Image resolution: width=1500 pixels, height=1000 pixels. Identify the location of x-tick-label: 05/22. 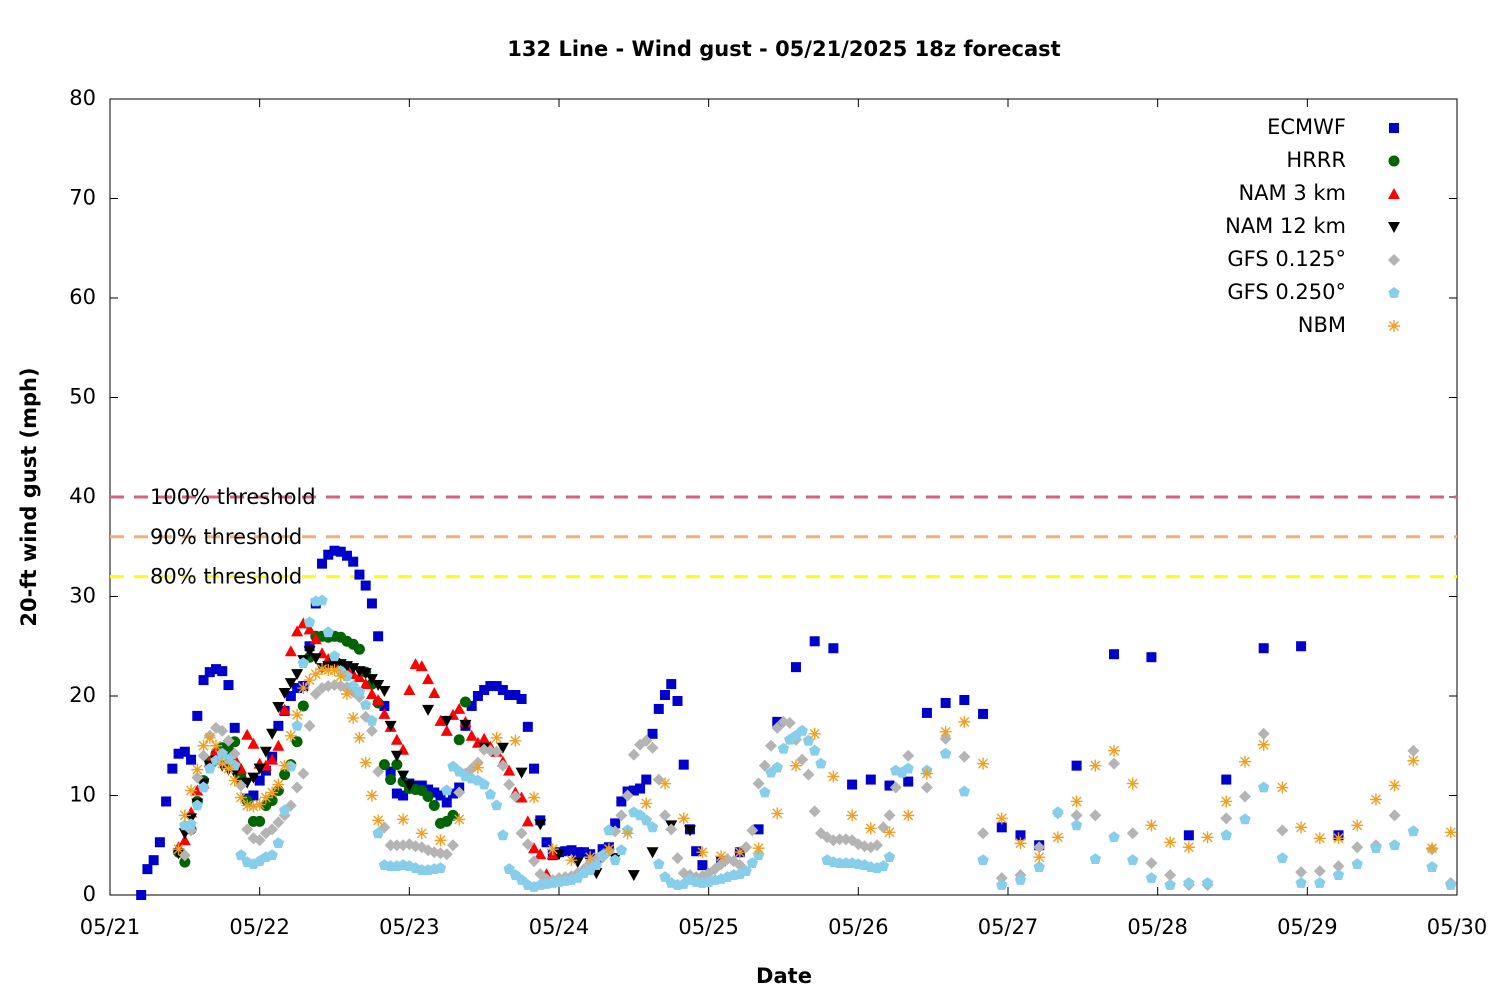
(259, 927).